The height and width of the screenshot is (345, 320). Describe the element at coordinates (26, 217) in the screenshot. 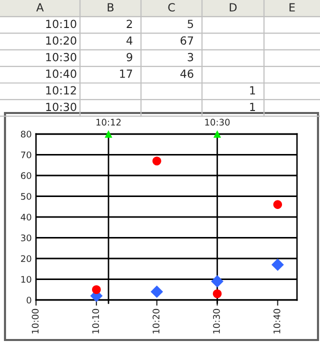

I see `y-tick-label: 40` at that location.